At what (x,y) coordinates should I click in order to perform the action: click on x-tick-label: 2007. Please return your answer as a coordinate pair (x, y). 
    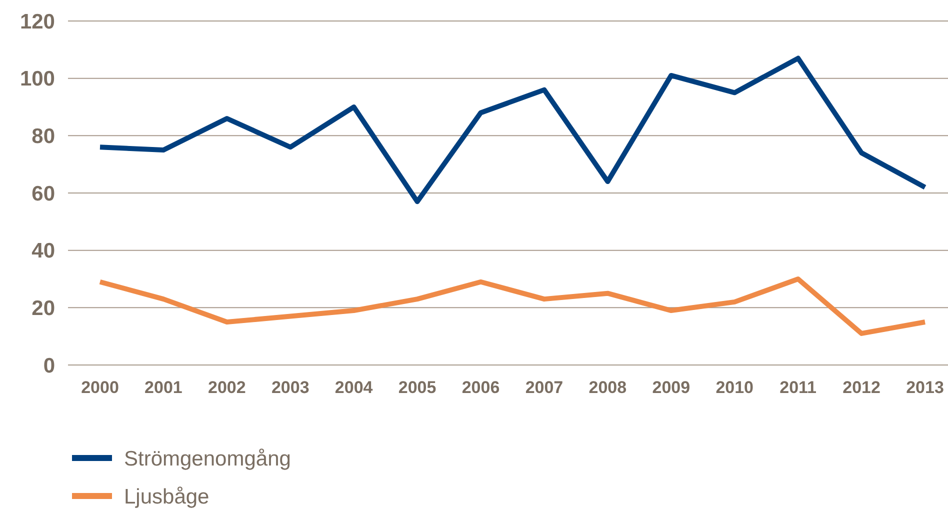
    Looking at the image, I should click on (544, 387).